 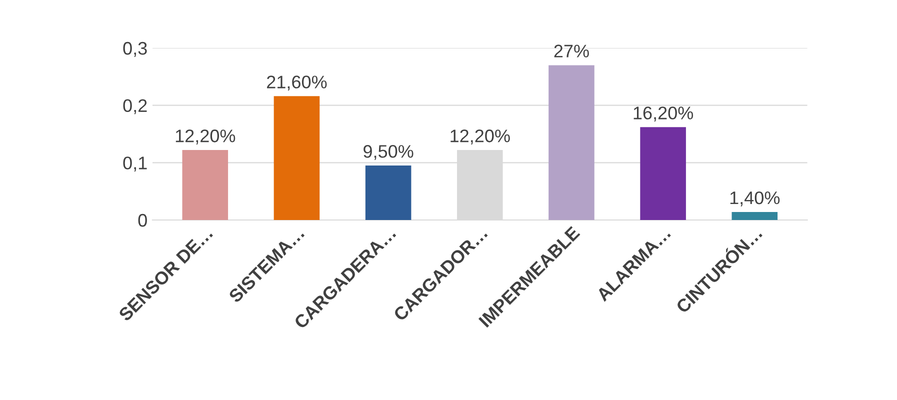 I want to click on data-label: 27%, so click(x=571, y=51).